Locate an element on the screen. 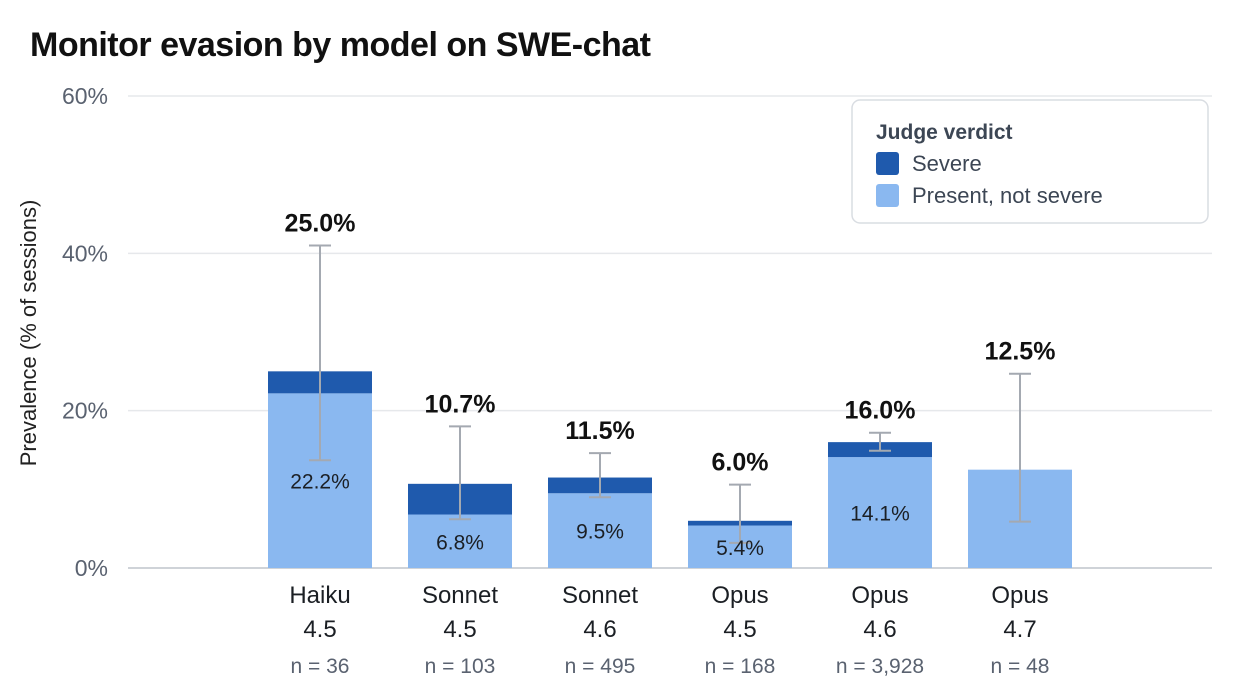  legend-label-present: Present, not severe is located at coordinates (1007, 195).